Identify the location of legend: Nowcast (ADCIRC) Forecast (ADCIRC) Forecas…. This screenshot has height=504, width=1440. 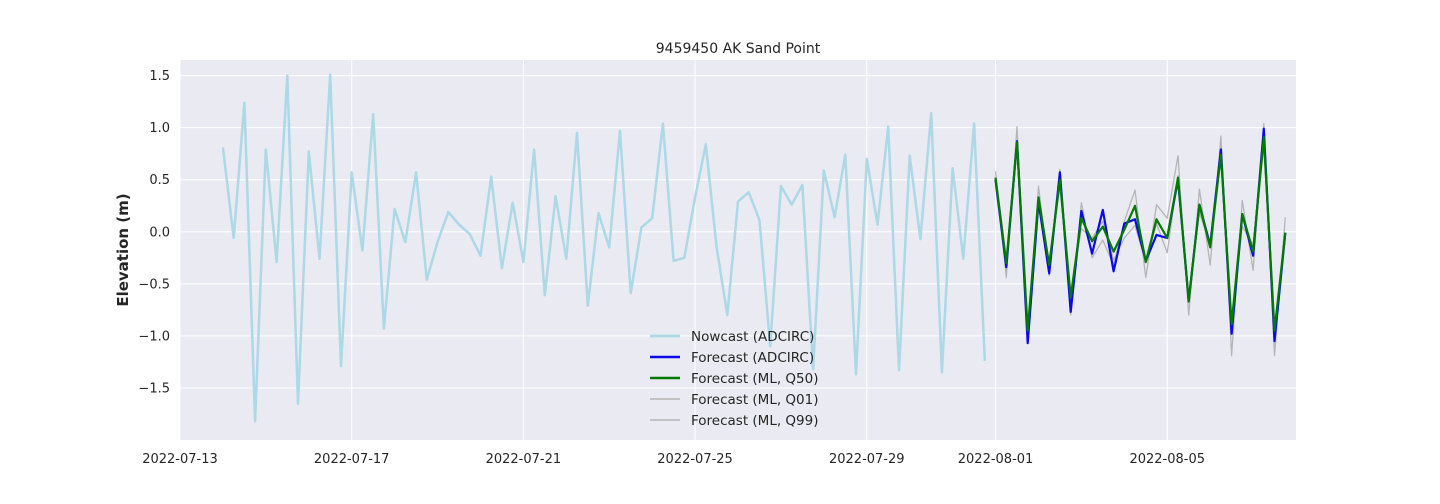
(734, 379).